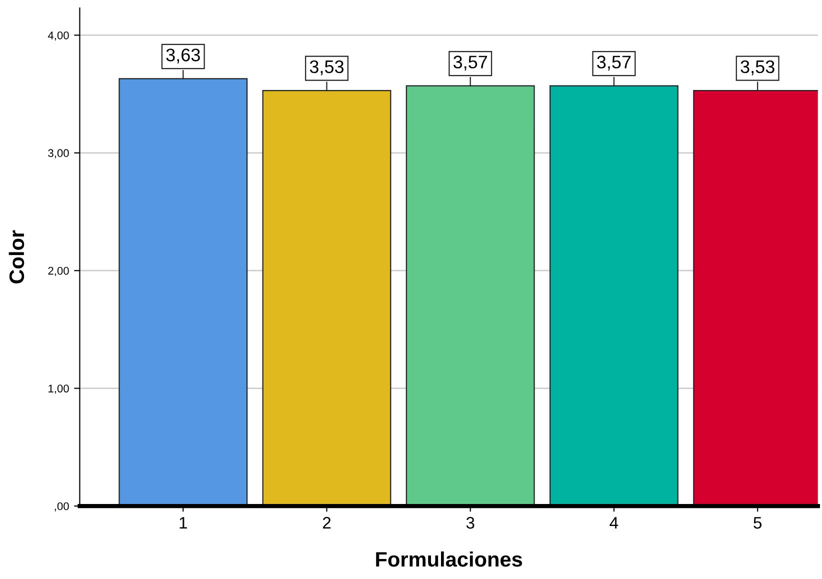 The height and width of the screenshot is (579, 822). Describe the element at coordinates (16, 257) in the screenshot. I see `y-axis-title: Color` at that location.